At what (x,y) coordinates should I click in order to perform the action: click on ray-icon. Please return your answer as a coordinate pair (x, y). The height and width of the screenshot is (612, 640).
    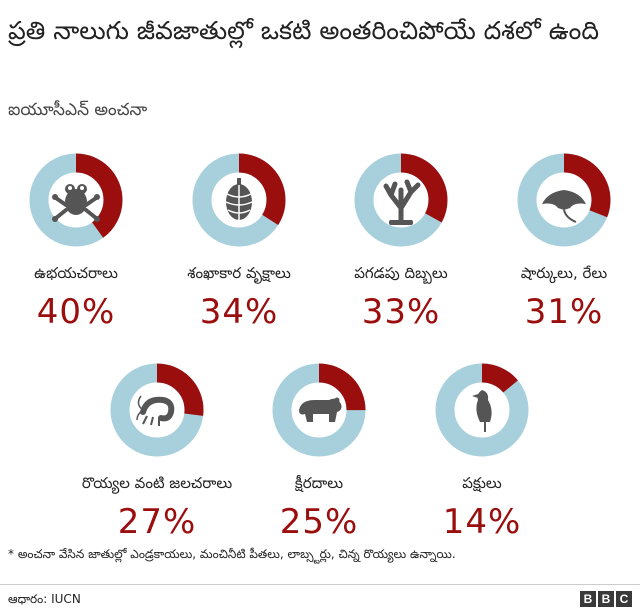
    Looking at the image, I should click on (564, 206).